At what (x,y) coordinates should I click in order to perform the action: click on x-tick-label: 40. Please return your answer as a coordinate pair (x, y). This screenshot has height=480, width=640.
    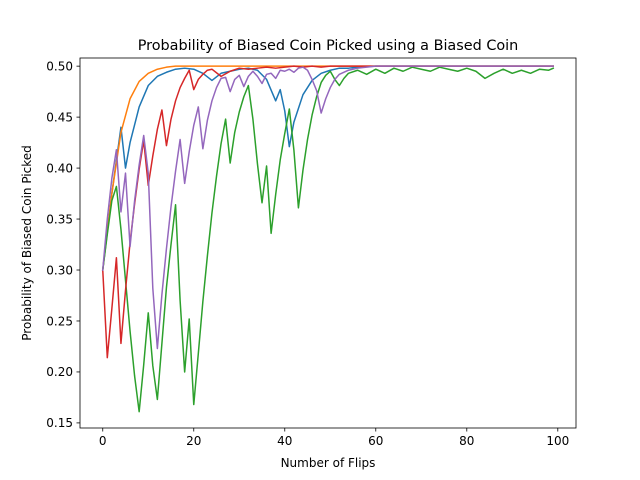
    Looking at the image, I should click on (284, 441).